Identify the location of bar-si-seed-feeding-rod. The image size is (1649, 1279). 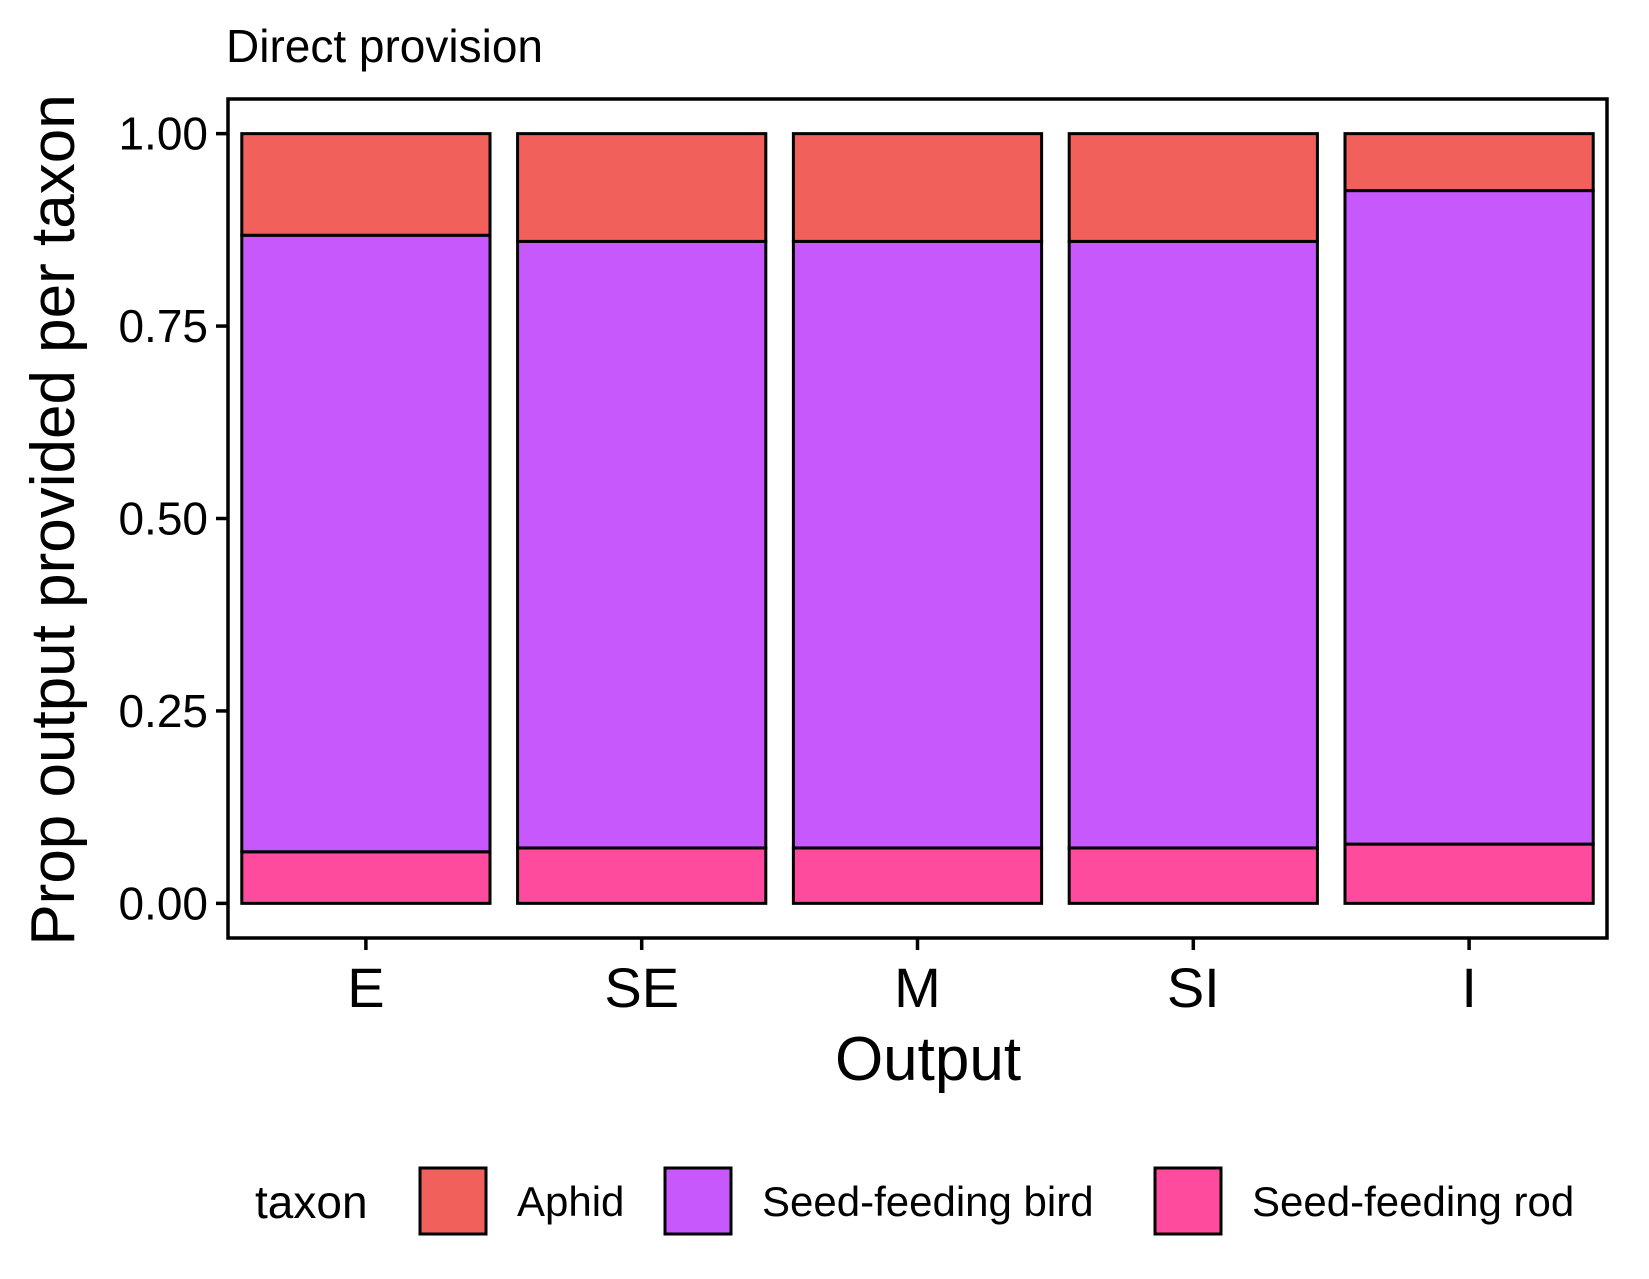
(1193, 875).